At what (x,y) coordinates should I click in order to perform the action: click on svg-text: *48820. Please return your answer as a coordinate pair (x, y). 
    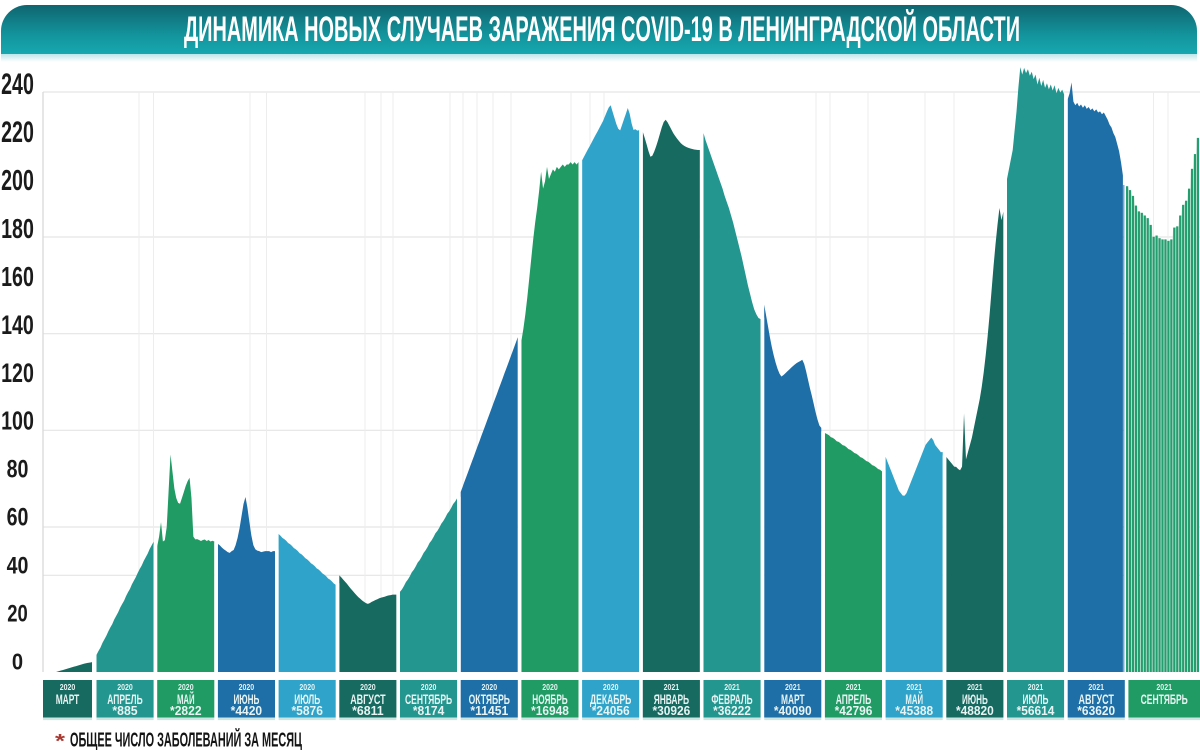
    Looking at the image, I should click on (975, 710).